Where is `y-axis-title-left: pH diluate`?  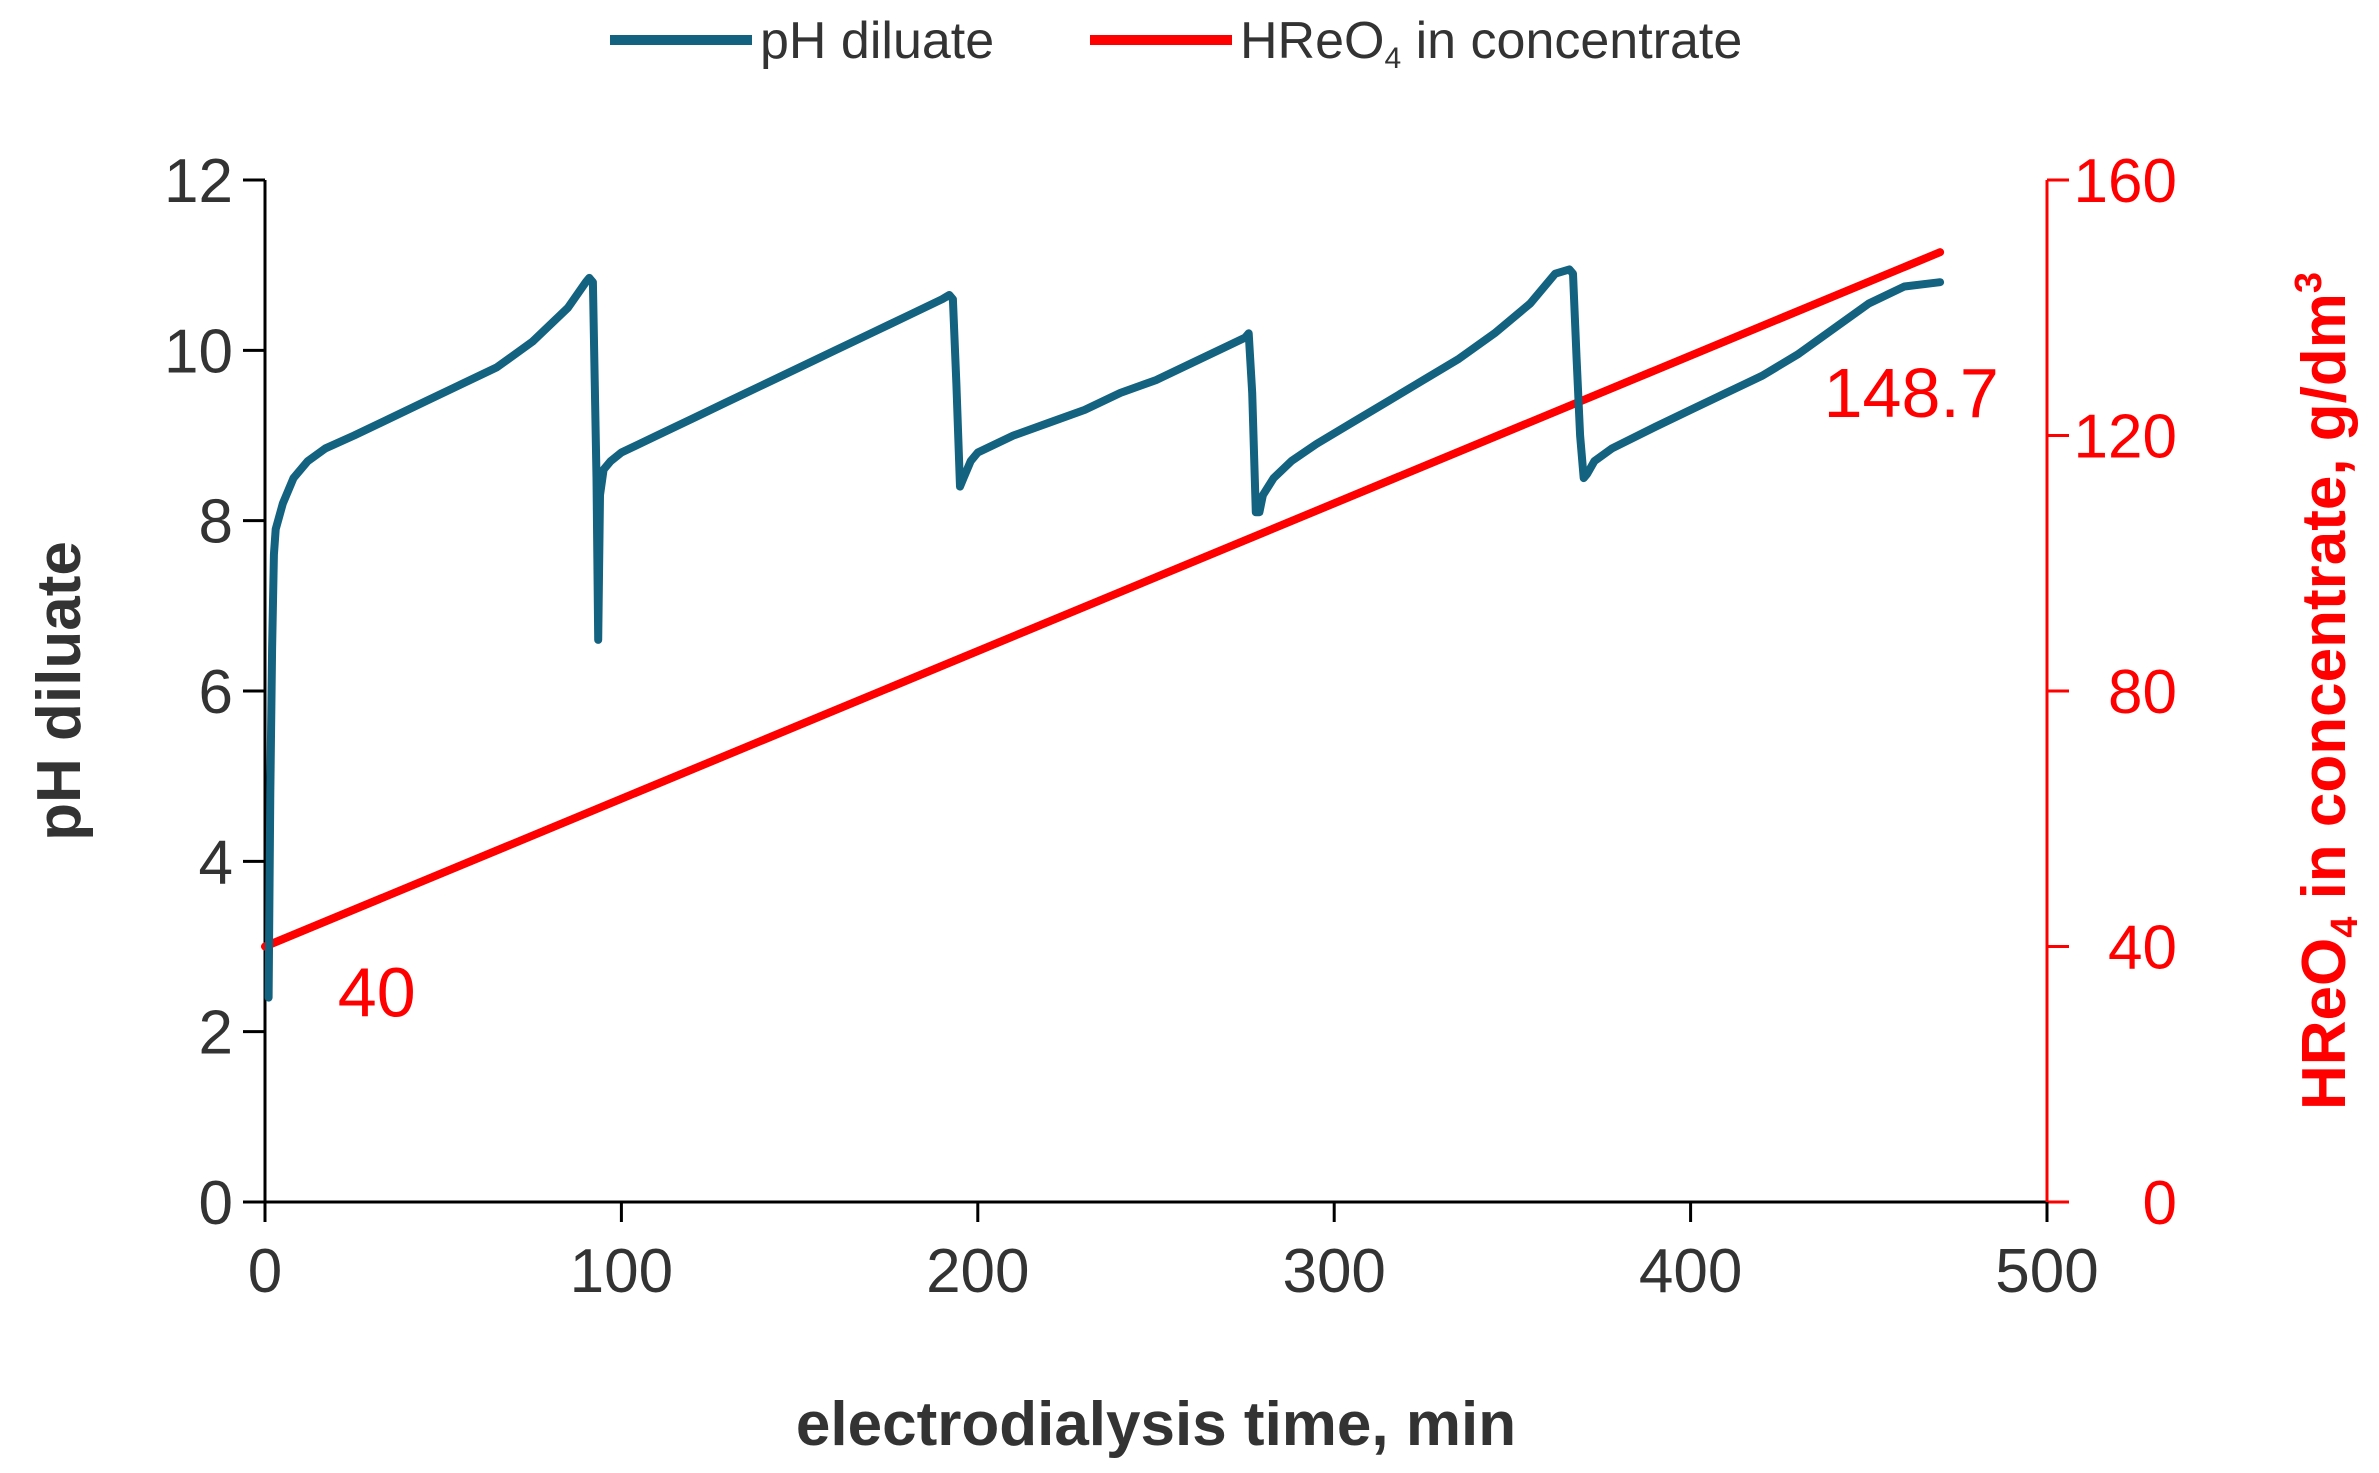
y-axis-title-left: pH diluate is located at coordinates (59, 691).